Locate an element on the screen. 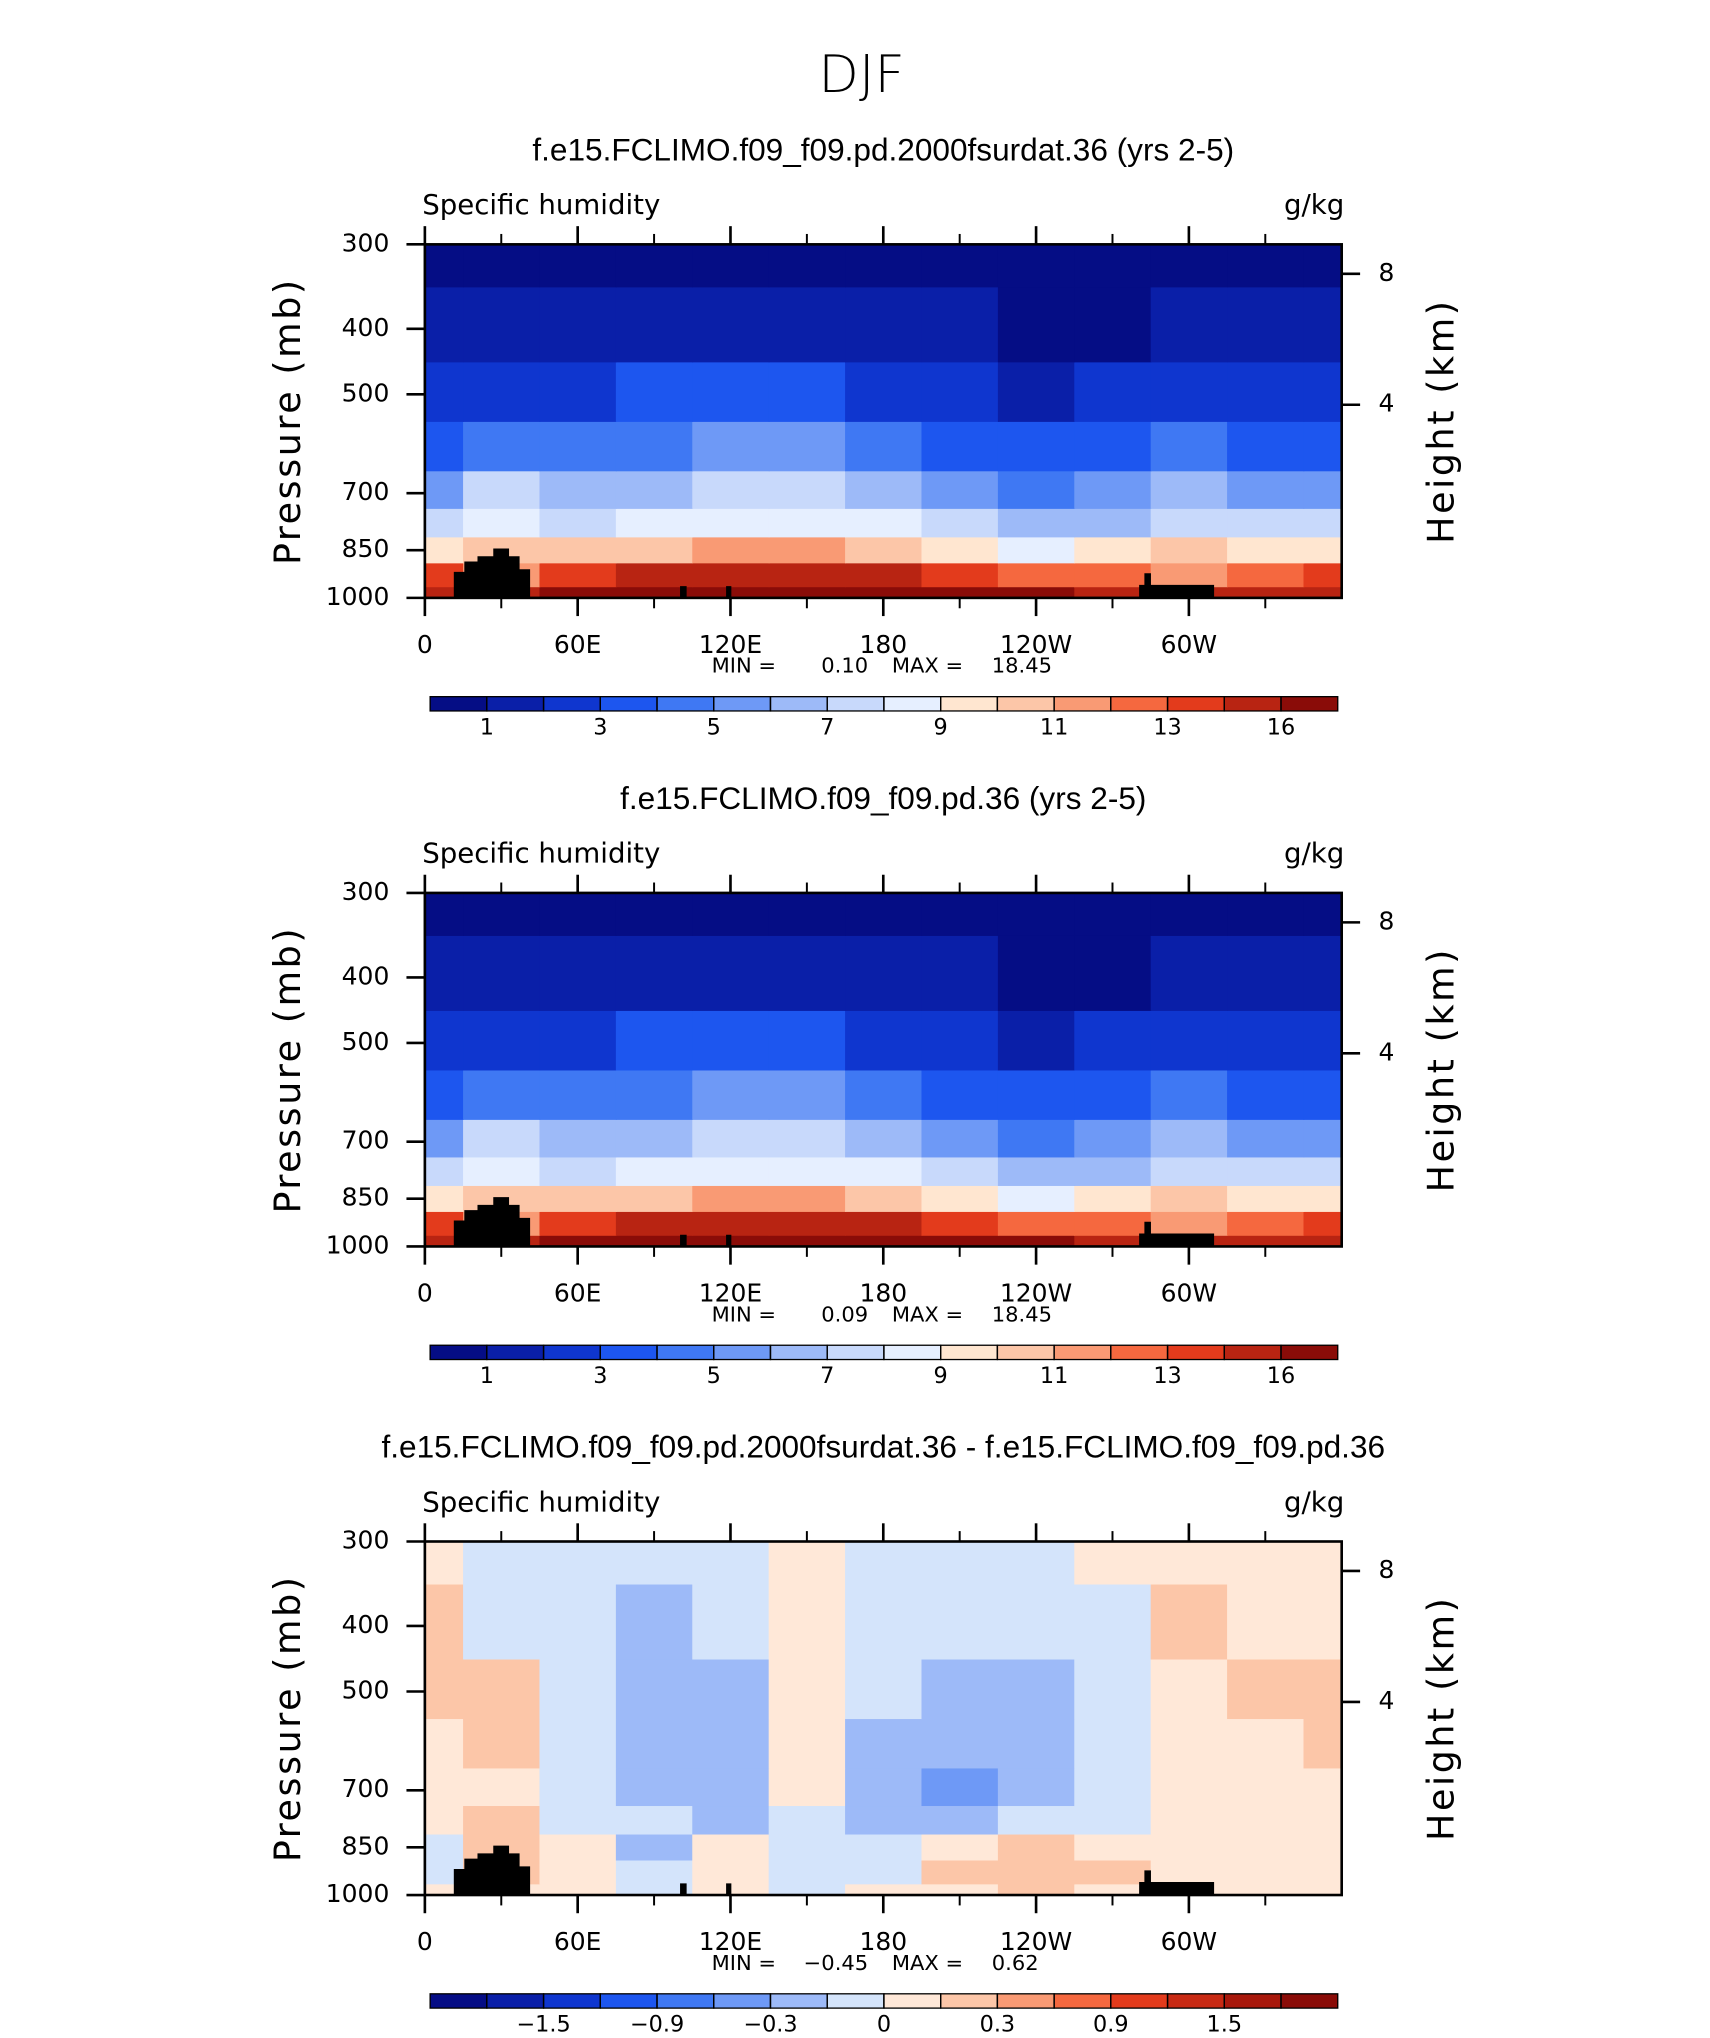  y-tick-label: 1000 is located at coordinates (358, 1245).